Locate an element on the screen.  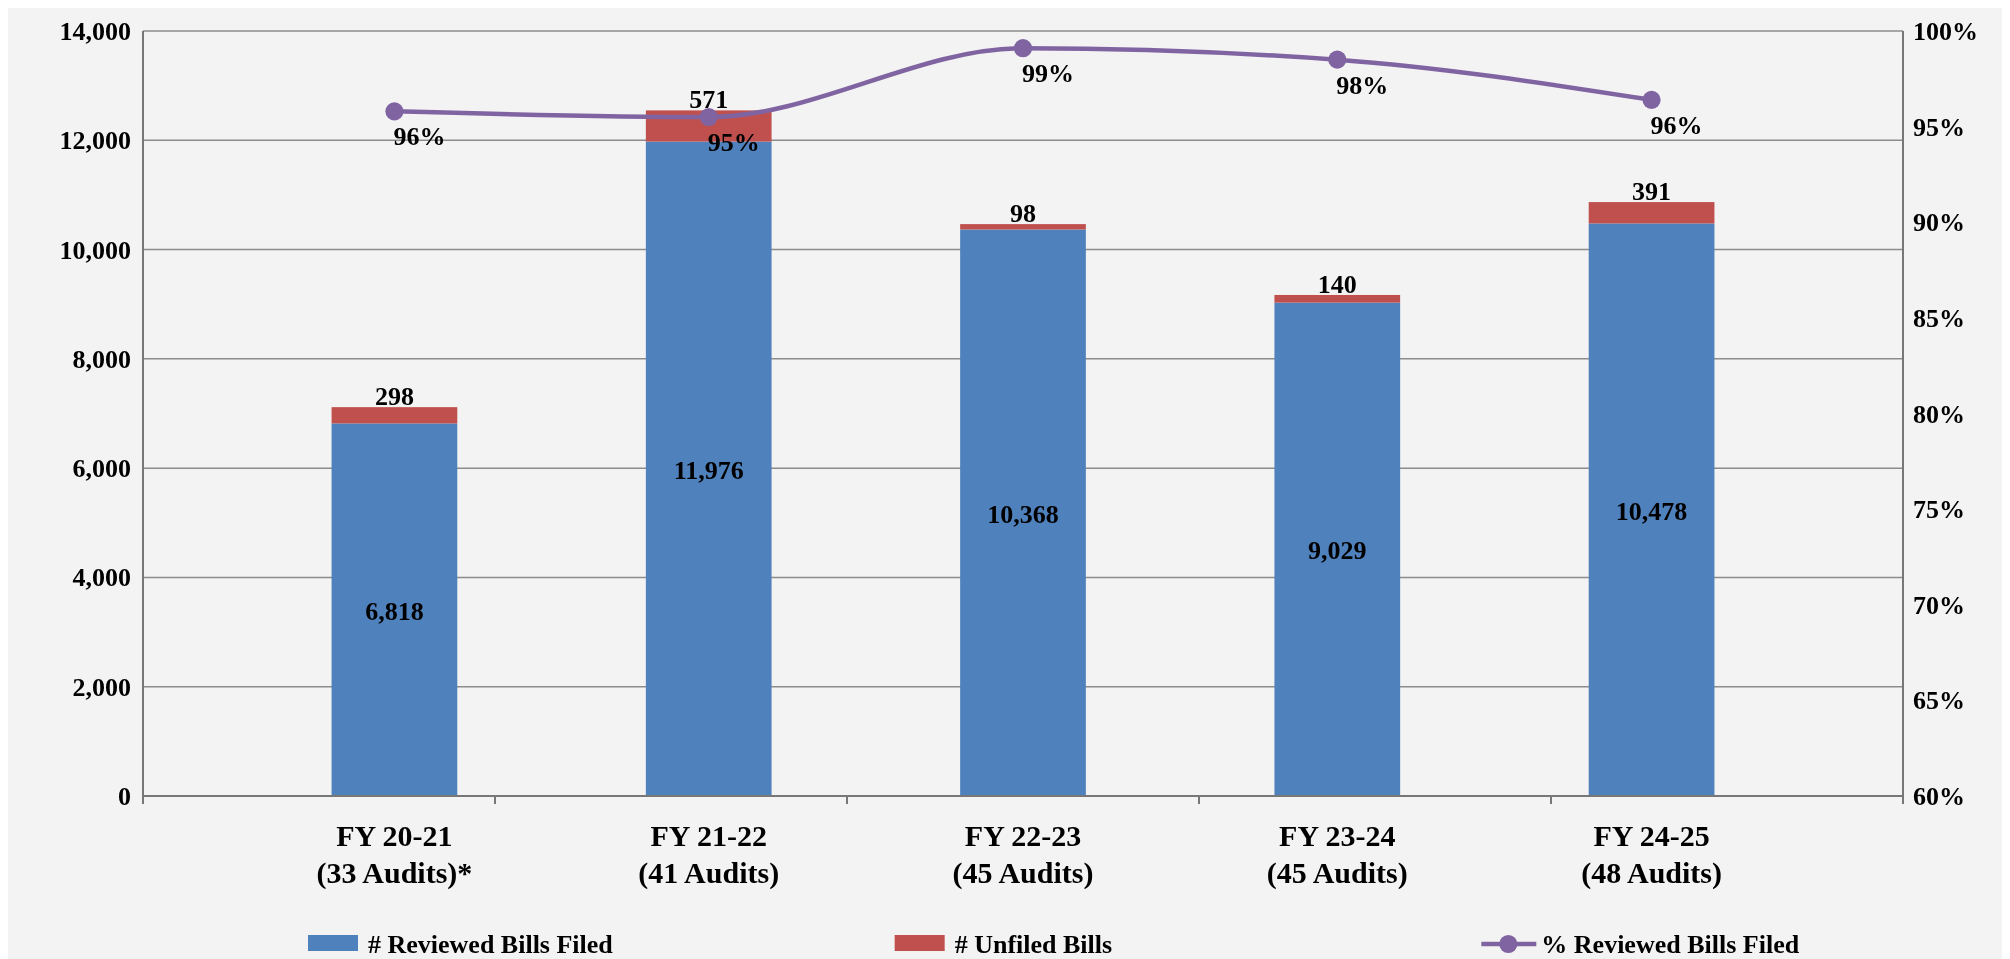
y2-tick-label: 70% is located at coordinates (1939, 605).